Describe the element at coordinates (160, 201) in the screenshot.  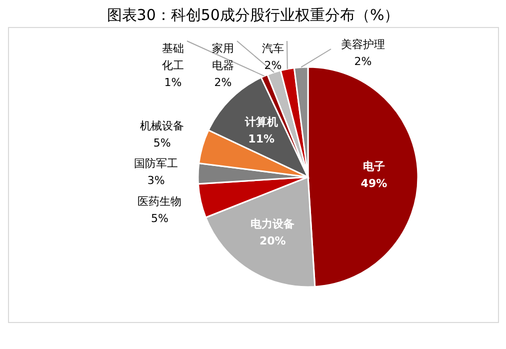
I see `slice-label: 医药生物` at that location.